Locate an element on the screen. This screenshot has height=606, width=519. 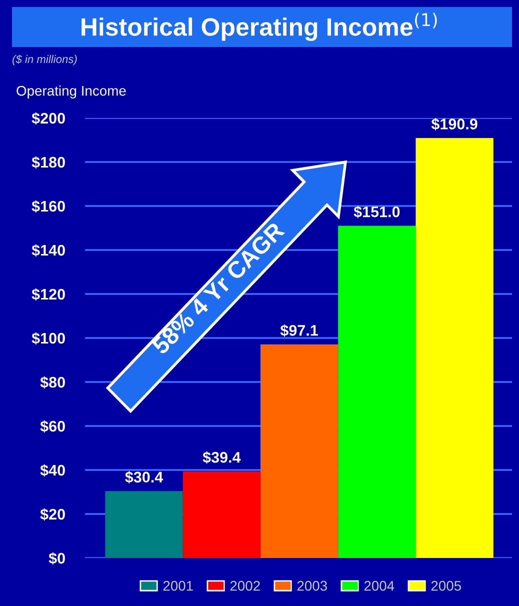
y-tick-label: $160 is located at coordinates (48, 206).